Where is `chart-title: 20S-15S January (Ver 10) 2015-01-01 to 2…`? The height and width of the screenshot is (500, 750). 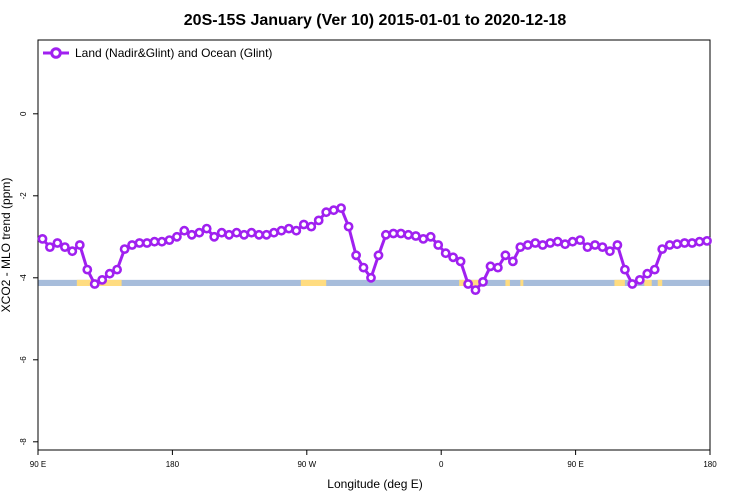
chart-title: 20S-15S January (Ver 10) 2015-01-01 to 2… is located at coordinates (375, 20).